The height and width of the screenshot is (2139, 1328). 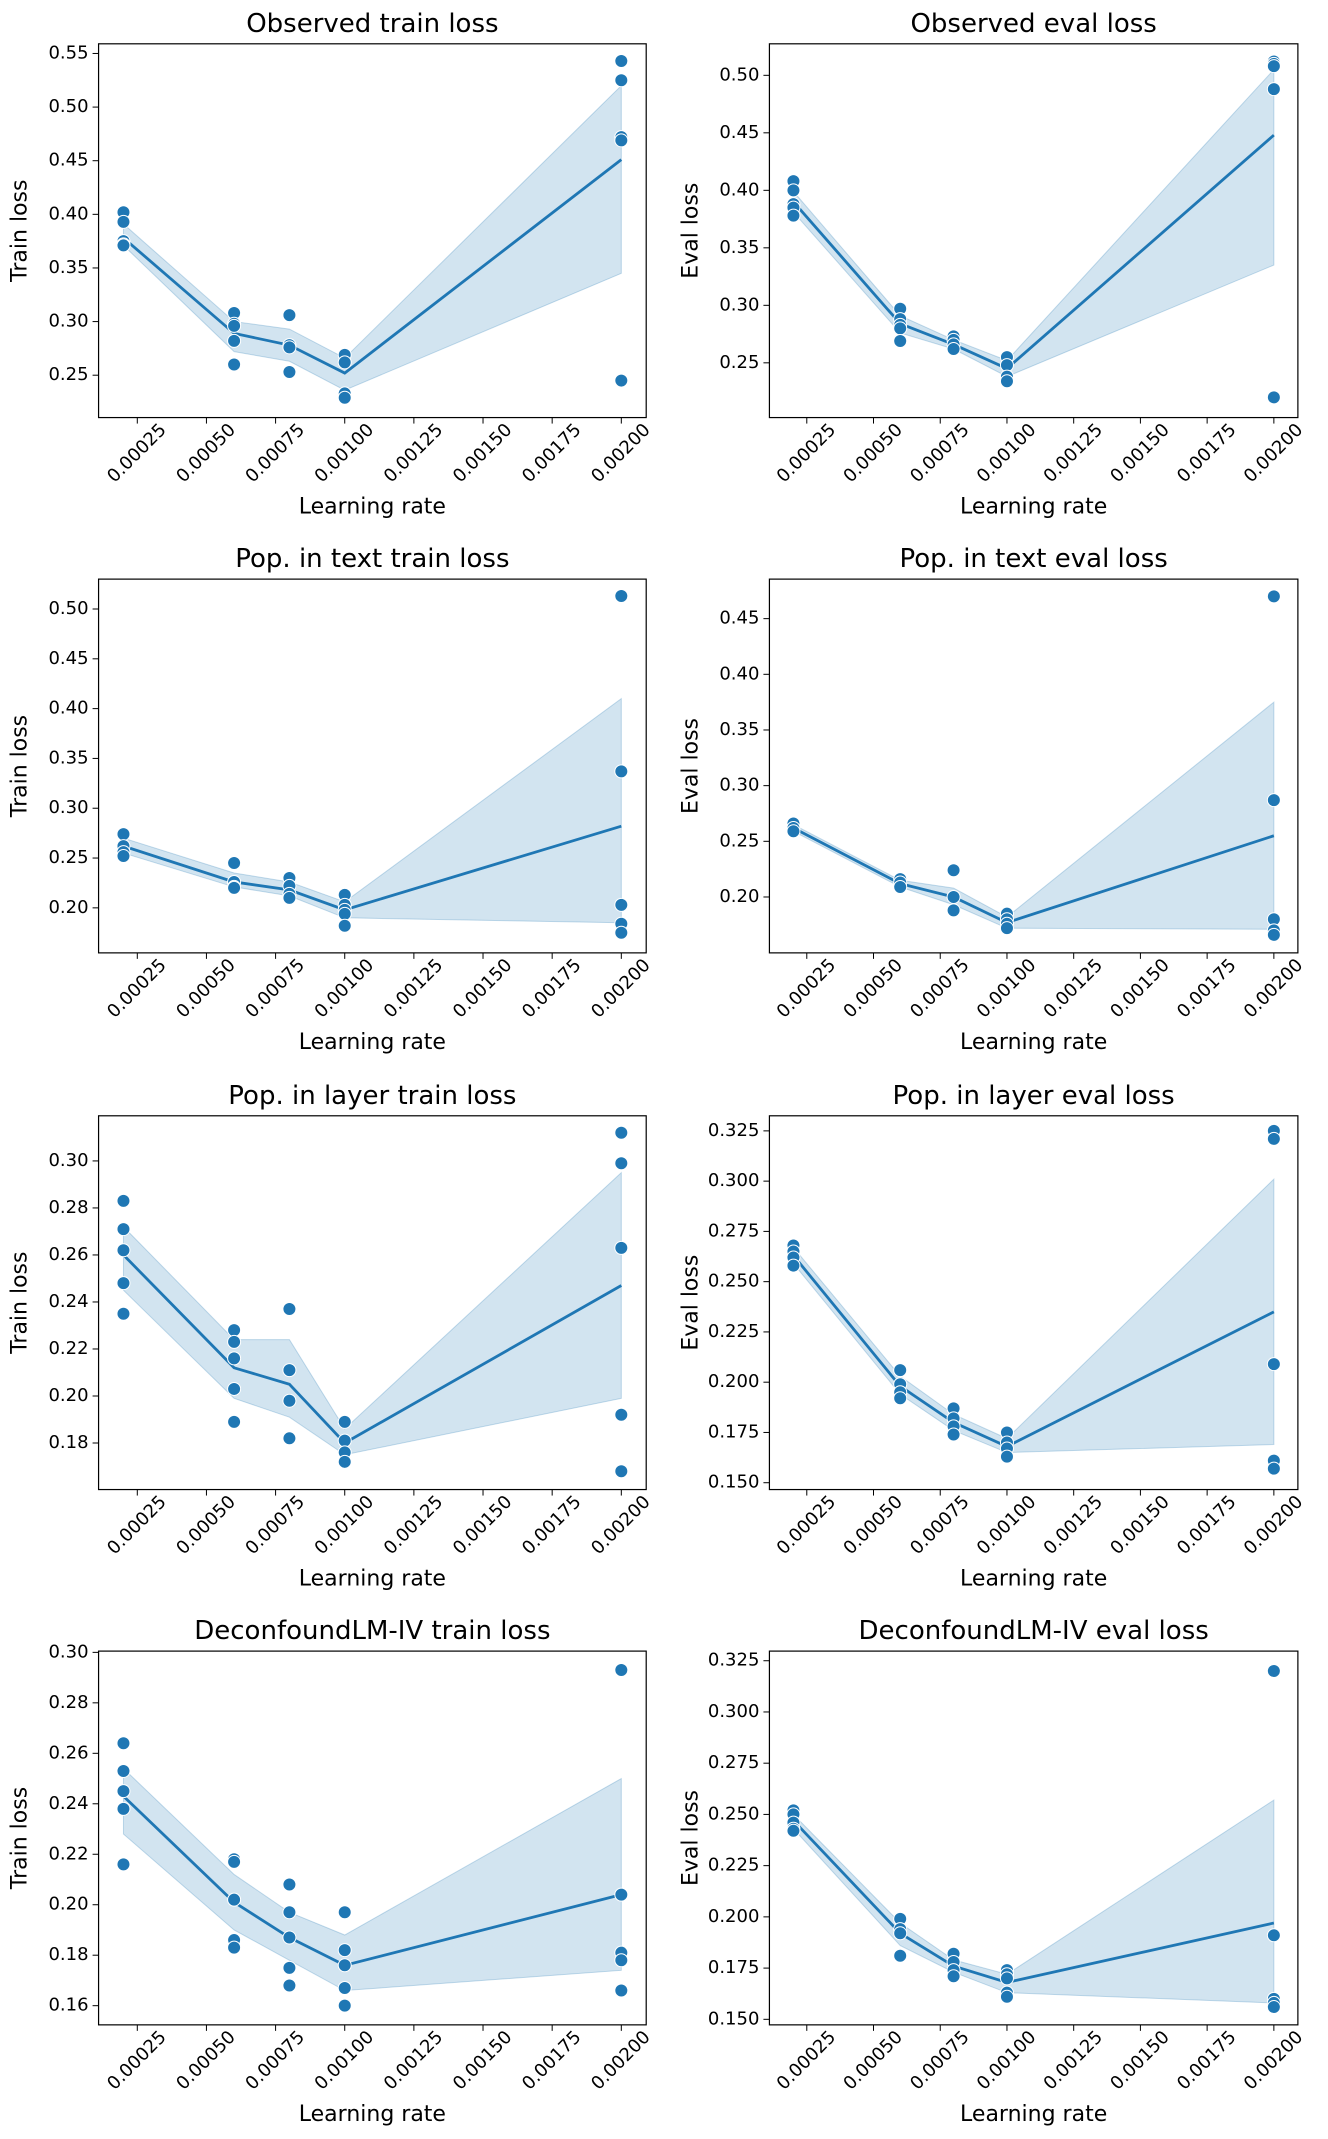 I want to click on y-tick-label: 0.55, so click(x=68, y=52).